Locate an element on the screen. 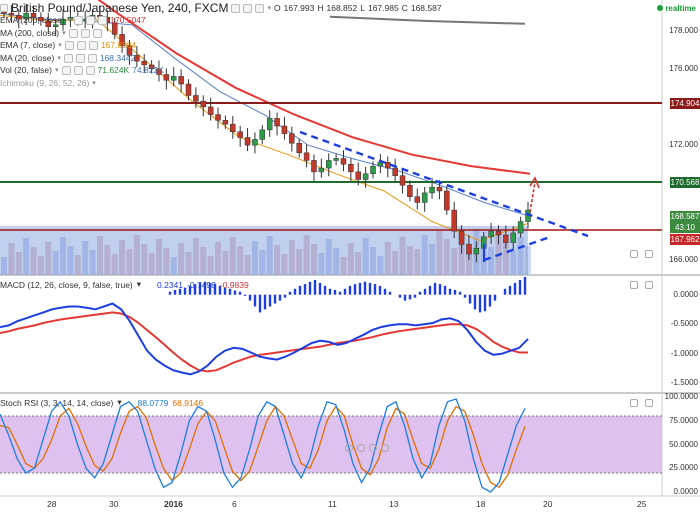 This screenshot has width=700, height=512. price-tag: 168.587 is located at coordinates (685, 216).